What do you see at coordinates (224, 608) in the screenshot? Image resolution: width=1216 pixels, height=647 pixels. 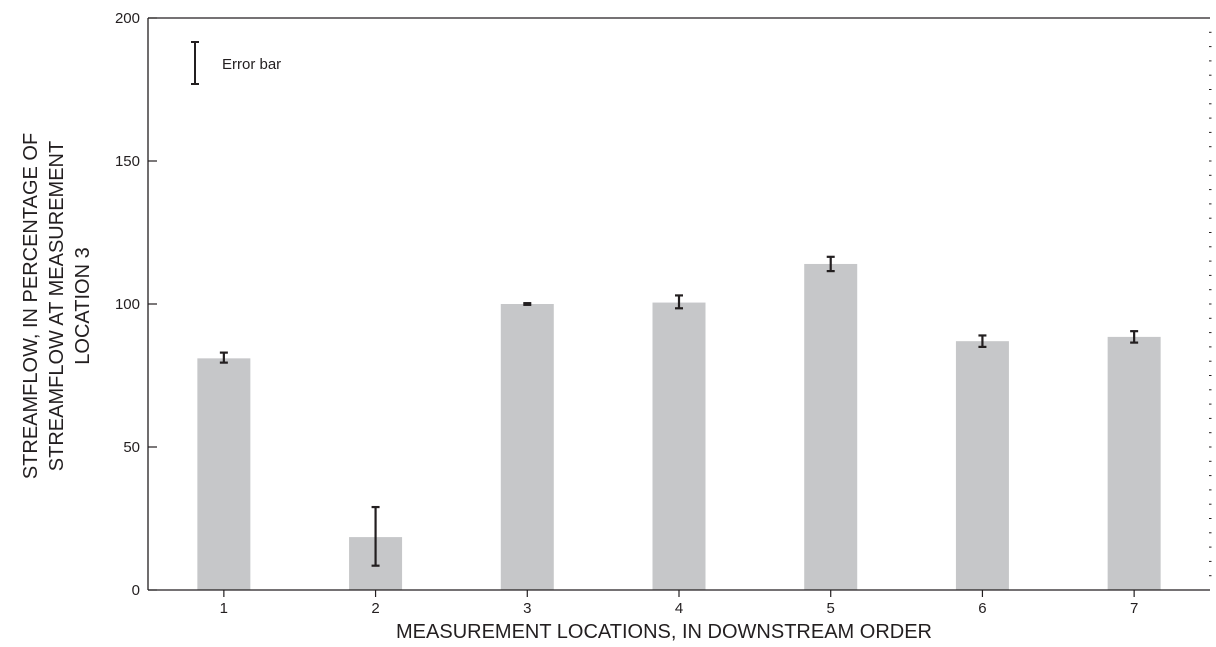 I see `x-tick-label: 1` at bounding box center [224, 608].